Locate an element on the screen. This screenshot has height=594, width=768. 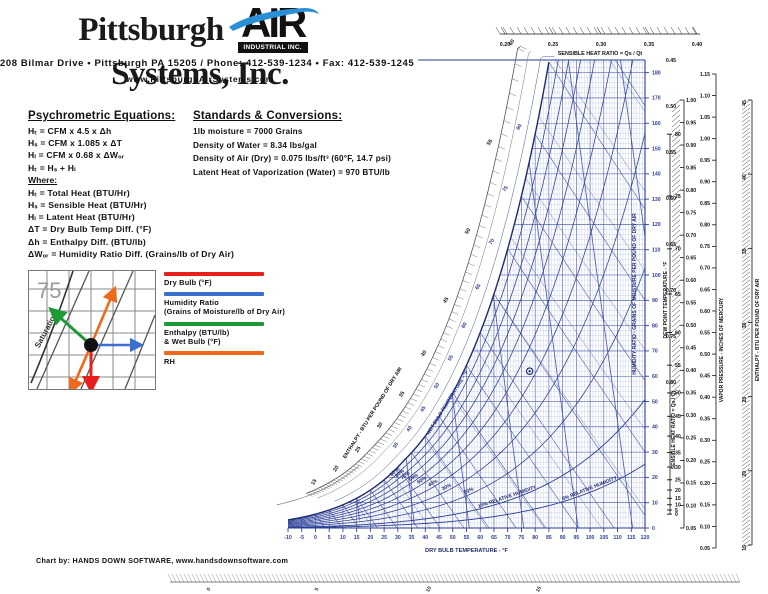
shr-tick-label: 0.25 is located at coordinates (691, 439).